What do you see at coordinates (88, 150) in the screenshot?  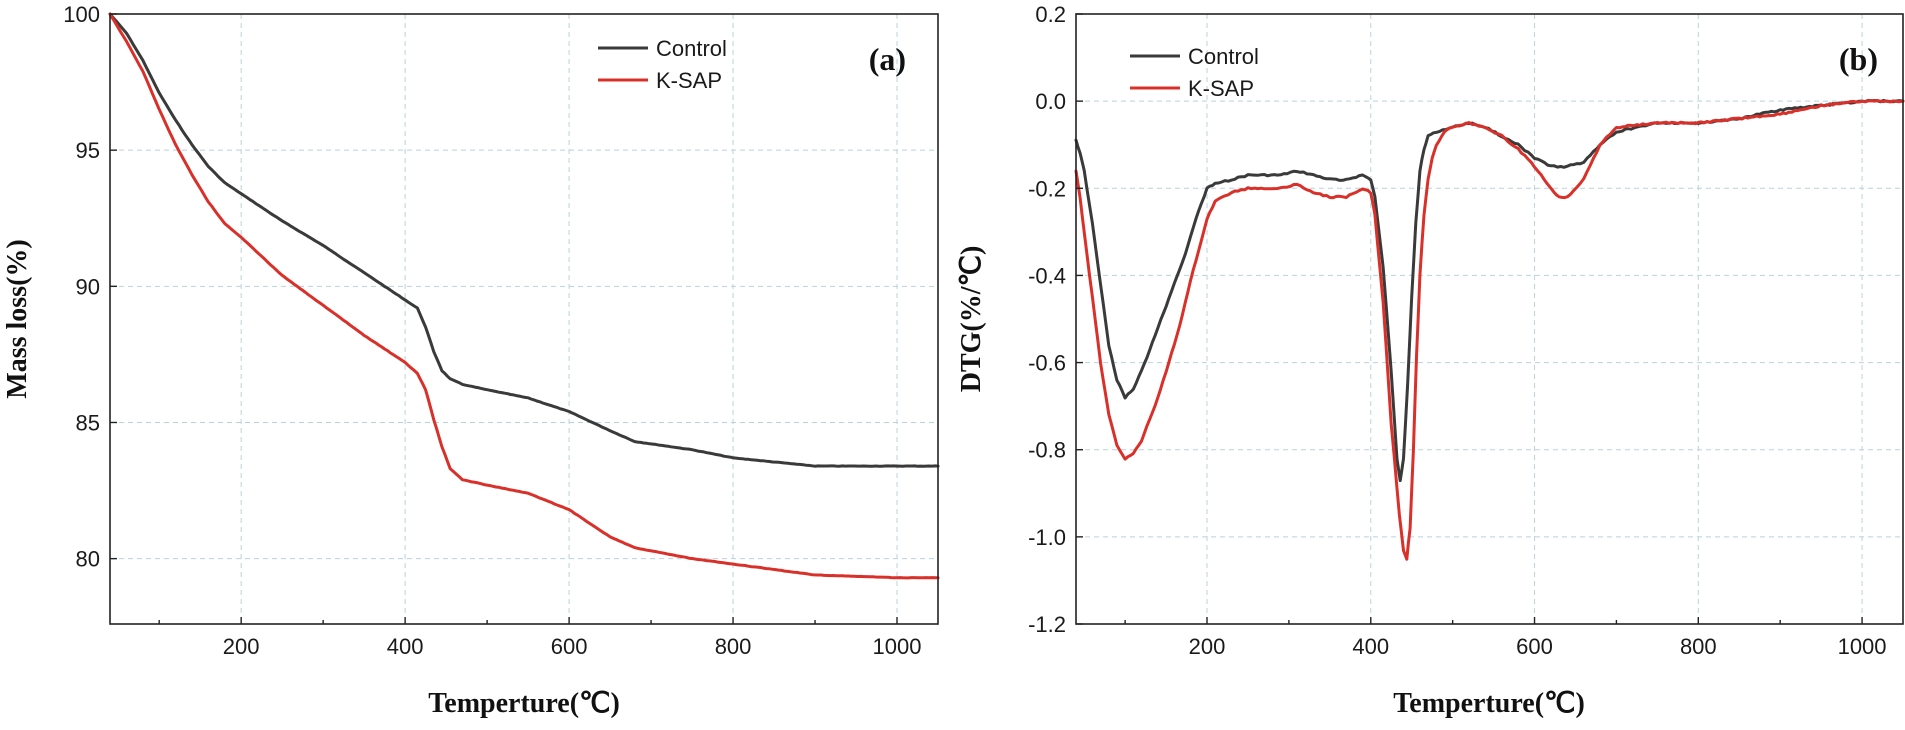 I see `chart-a-y-tick-label: 95` at bounding box center [88, 150].